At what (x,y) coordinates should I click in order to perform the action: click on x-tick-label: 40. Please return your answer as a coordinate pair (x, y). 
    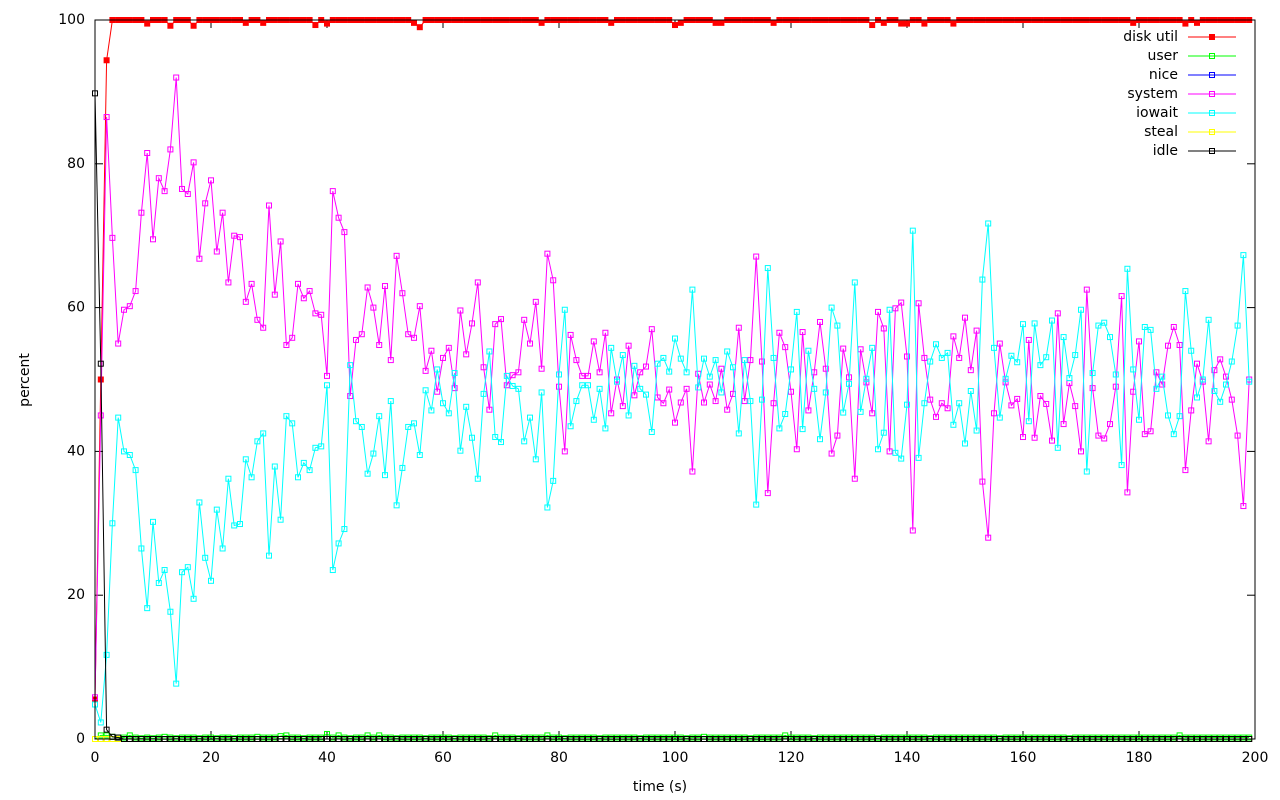
    Looking at the image, I should click on (327, 758).